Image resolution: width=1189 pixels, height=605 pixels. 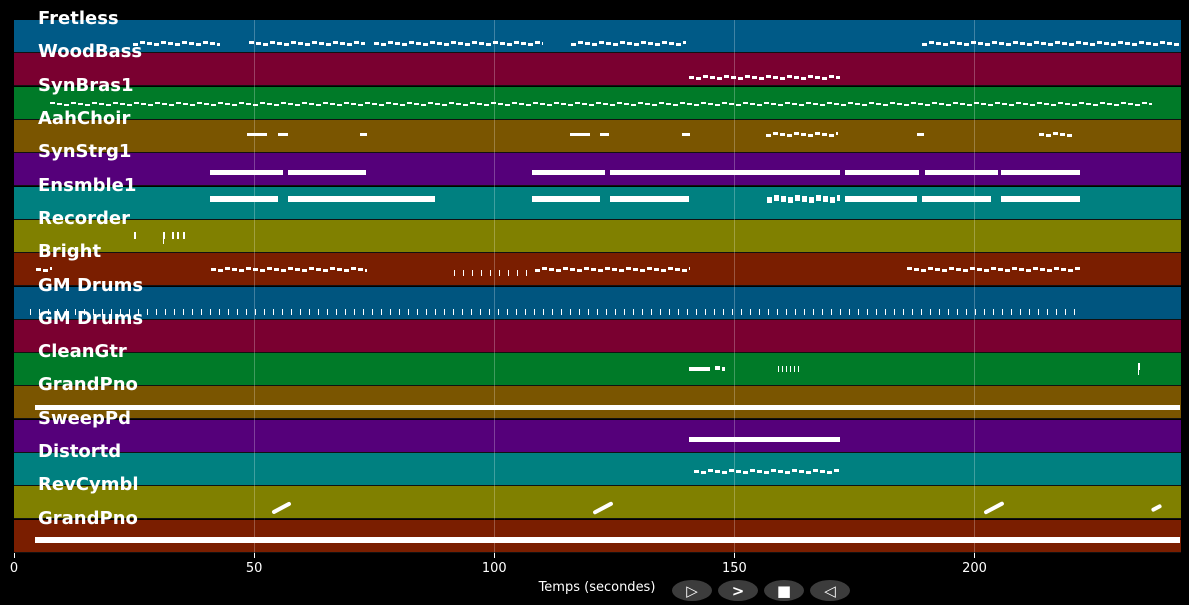 I want to click on forward-button: >, so click(x=738, y=590).